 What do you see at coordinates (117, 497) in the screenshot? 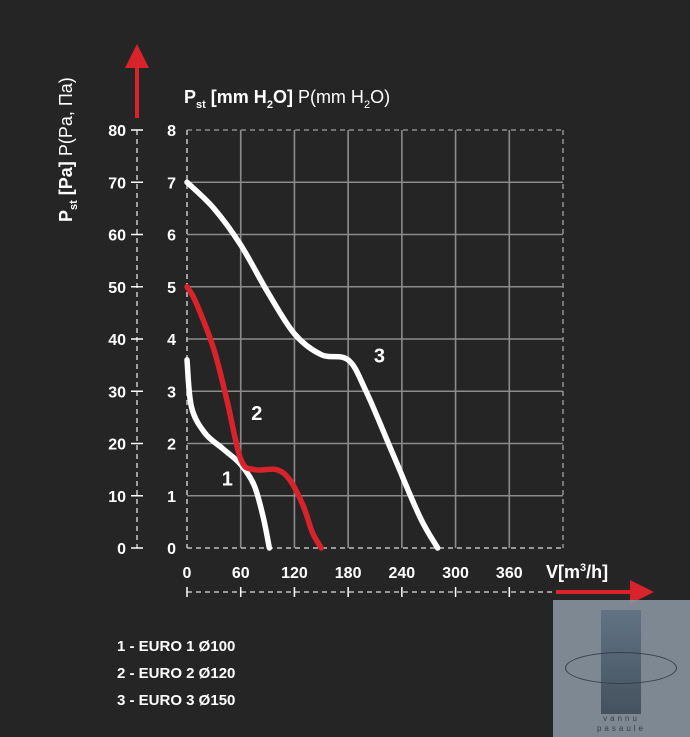
I see `left-y-tick-label: 10` at bounding box center [117, 497].